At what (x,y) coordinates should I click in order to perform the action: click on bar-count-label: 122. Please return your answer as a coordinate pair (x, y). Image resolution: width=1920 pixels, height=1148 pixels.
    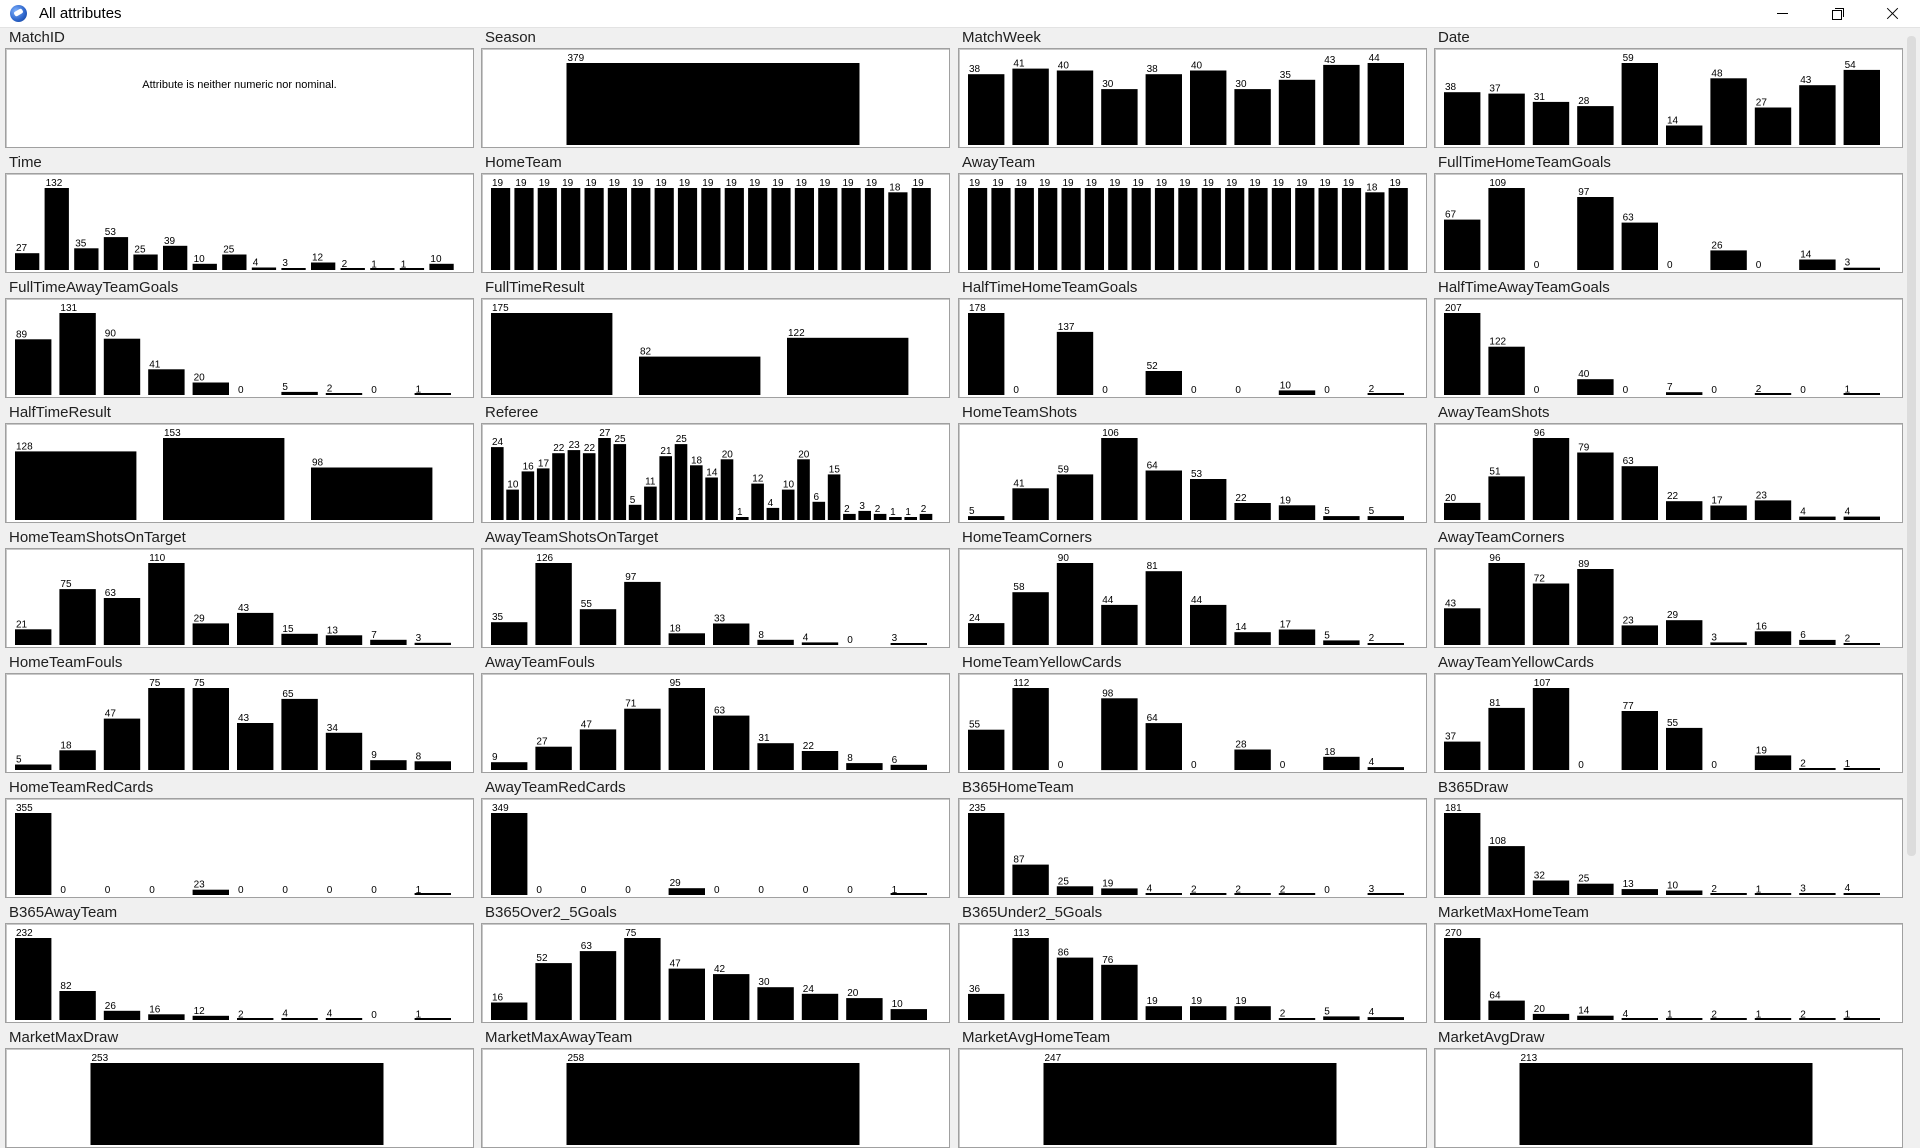
    Looking at the image, I should click on (1497, 342).